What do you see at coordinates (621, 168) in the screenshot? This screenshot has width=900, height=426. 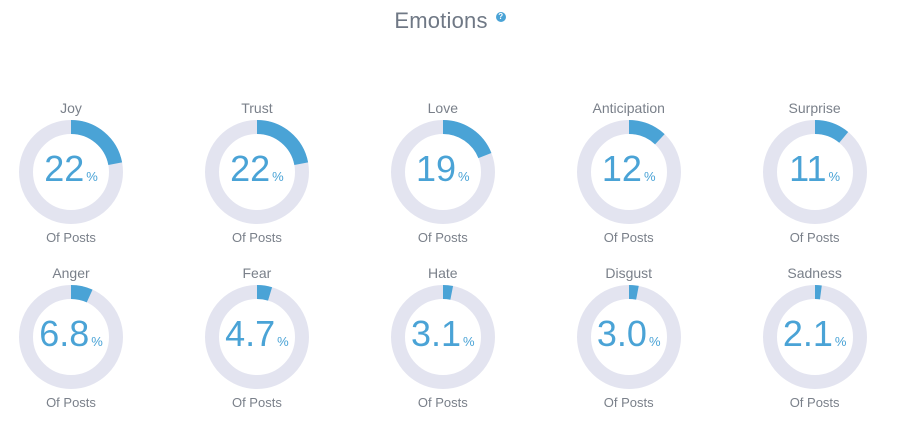 I see `value-number: 12` at bounding box center [621, 168].